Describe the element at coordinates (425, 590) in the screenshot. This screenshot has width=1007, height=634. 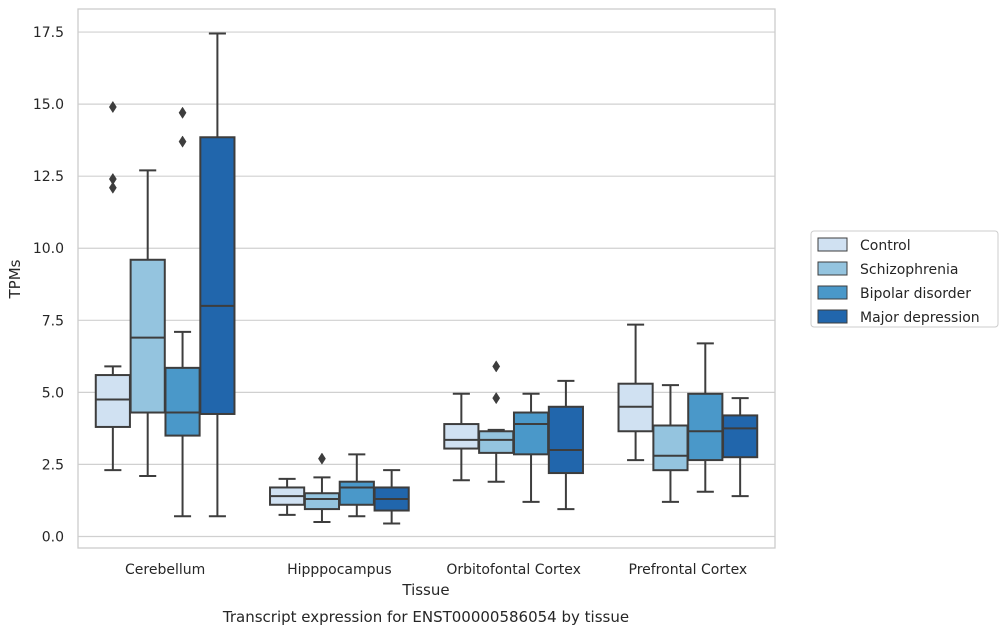
I see `x-axis-label: Tissue` at that location.